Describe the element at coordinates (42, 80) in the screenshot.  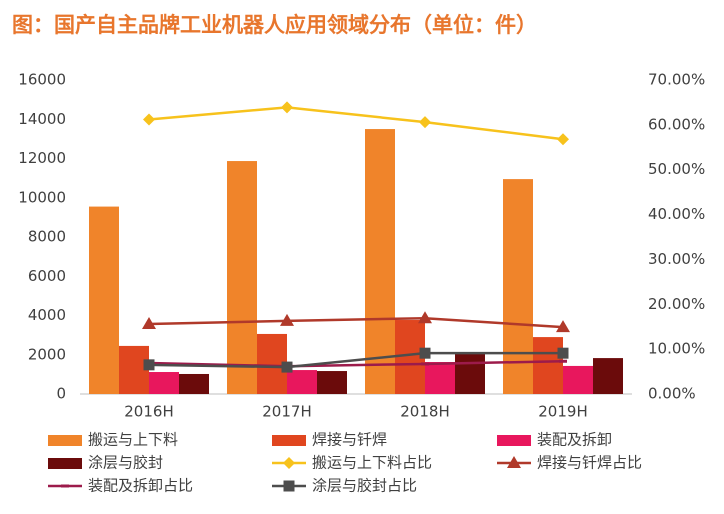
I see `y-tick-label: 16000` at that location.